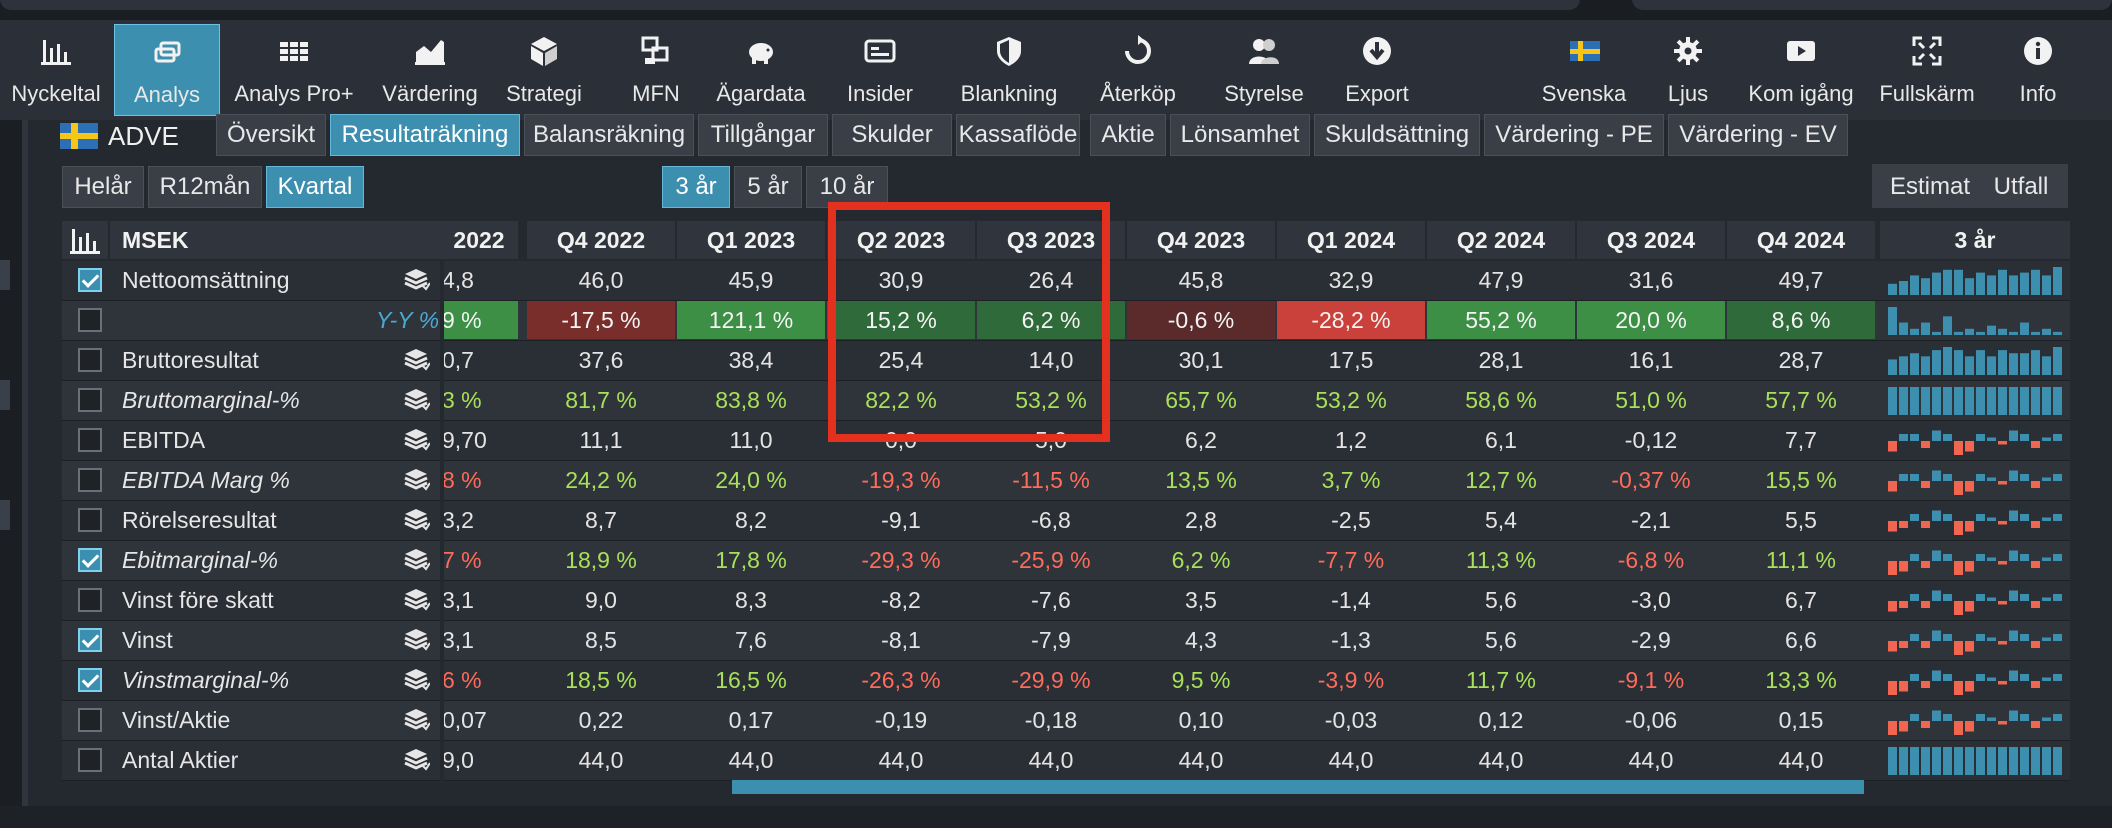  What do you see at coordinates (1128, 135) in the screenshot?
I see `report-tab-6: Aktie` at bounding box center [1128, 135].